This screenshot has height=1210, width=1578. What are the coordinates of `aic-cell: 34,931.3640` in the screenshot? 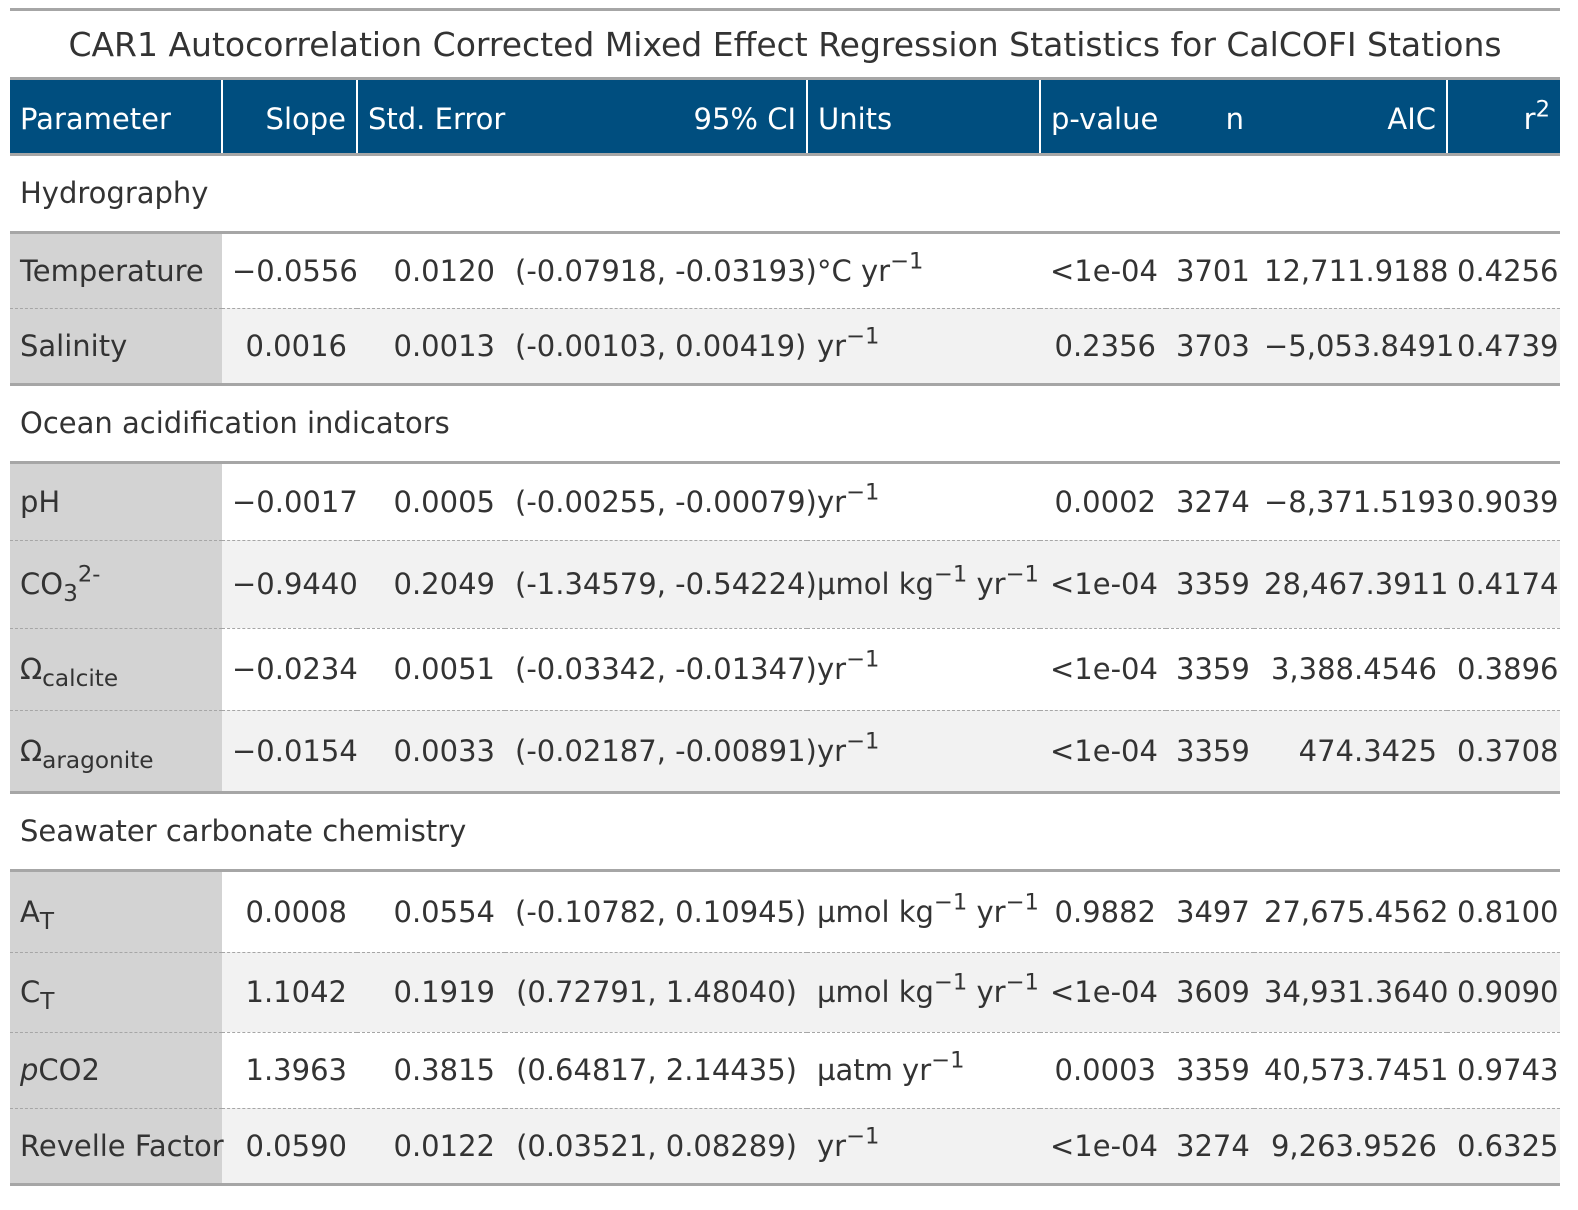 It's located at (1351, 992).